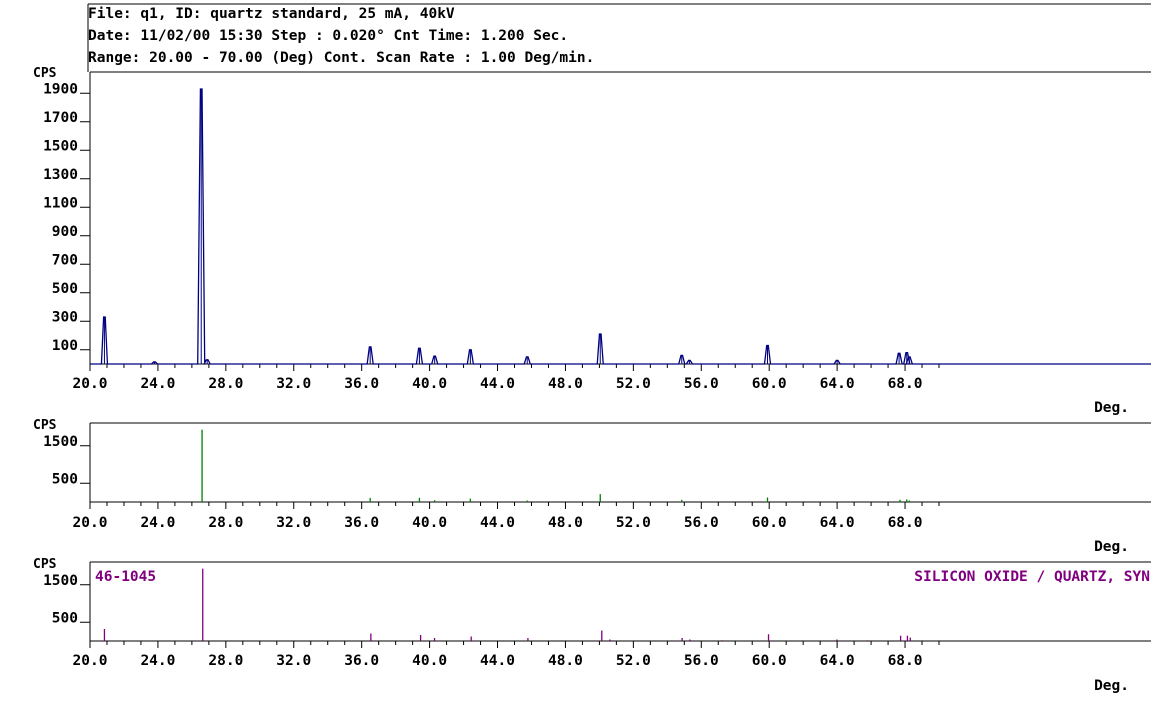 This screenshot has width=1151, height=701. What do you see at coordinates (60, 146) in the screenshot?
I see `panel-1-y-tick-label: 1500` at bounding box center [60, 146].